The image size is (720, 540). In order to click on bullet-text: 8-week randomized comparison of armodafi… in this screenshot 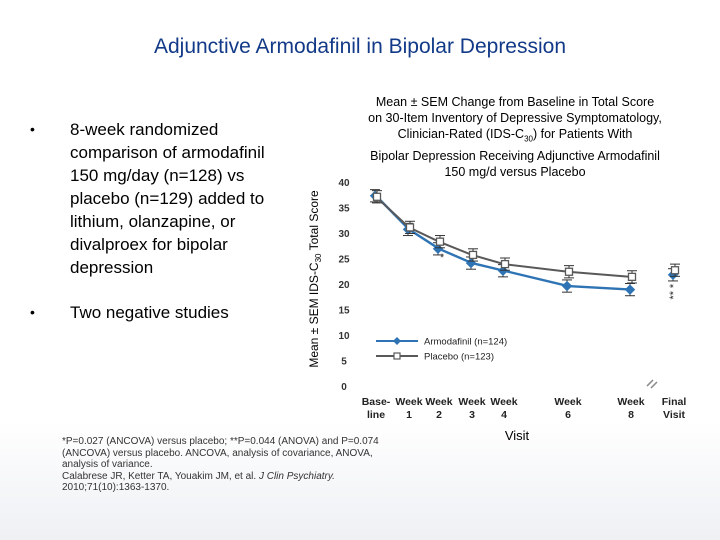, I will do `click(167, 198)`.